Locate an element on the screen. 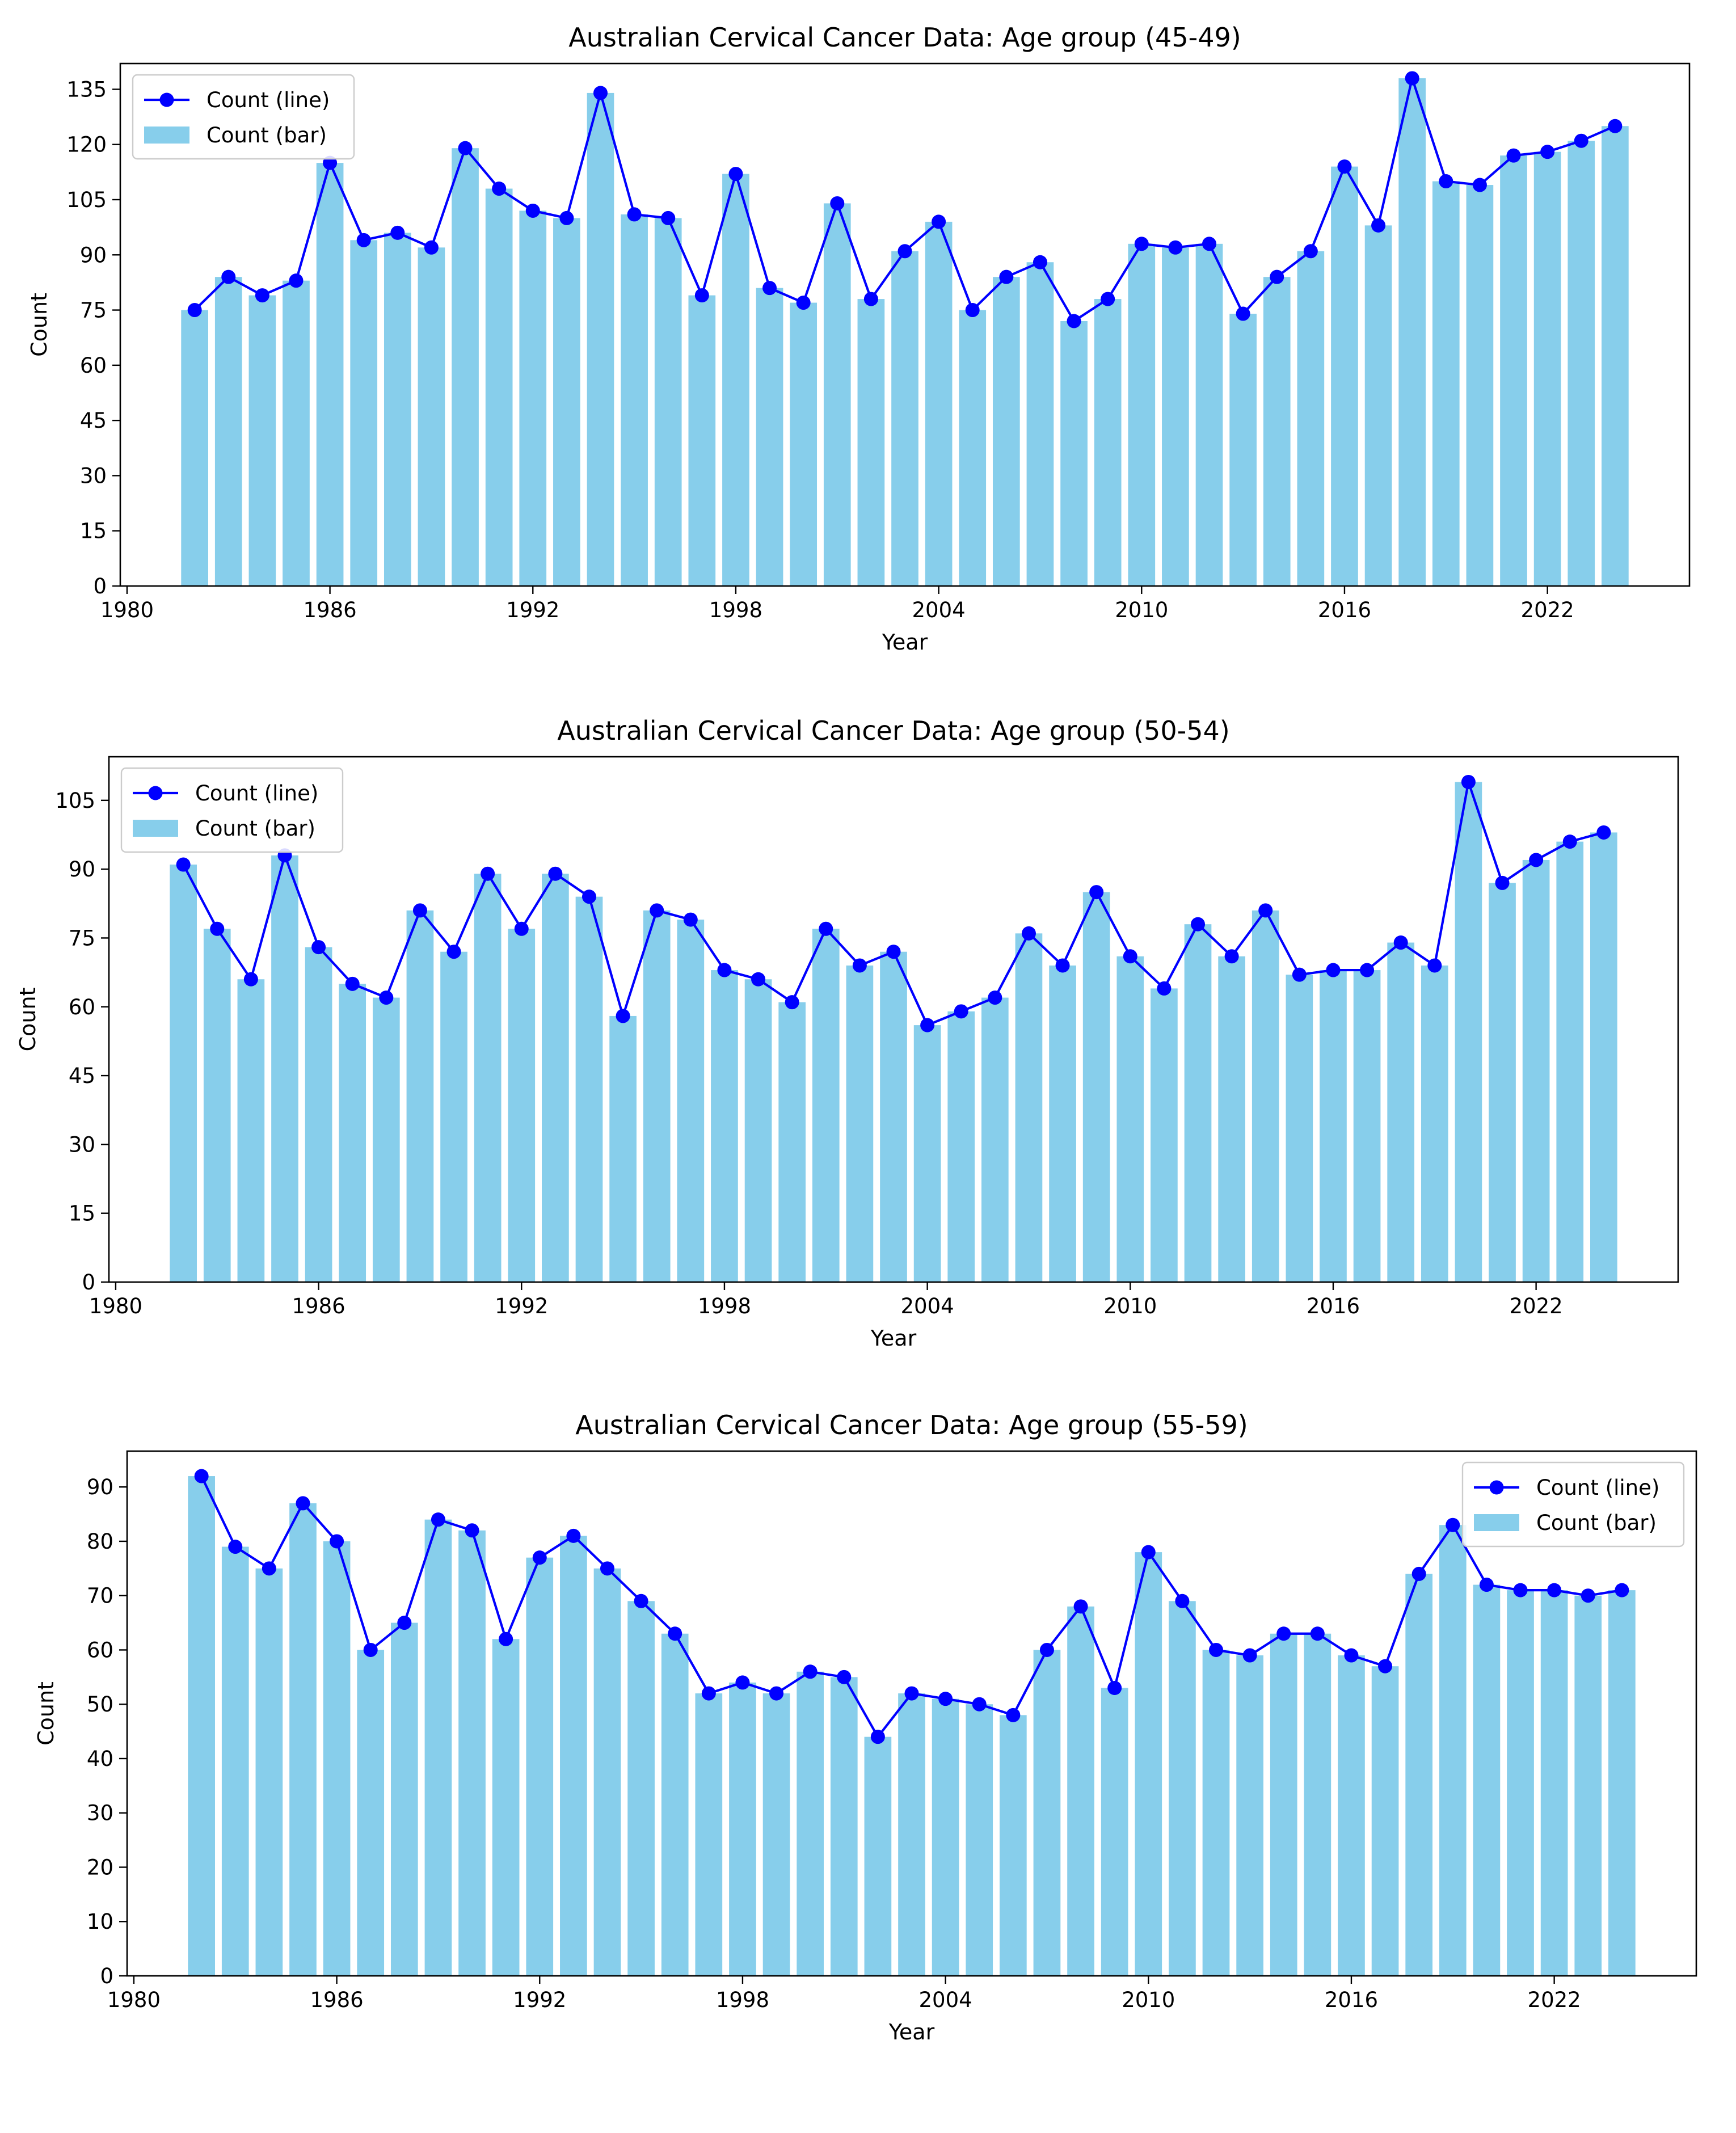  x-tick-label: 2010 is located at coordinates (1130, 1306).